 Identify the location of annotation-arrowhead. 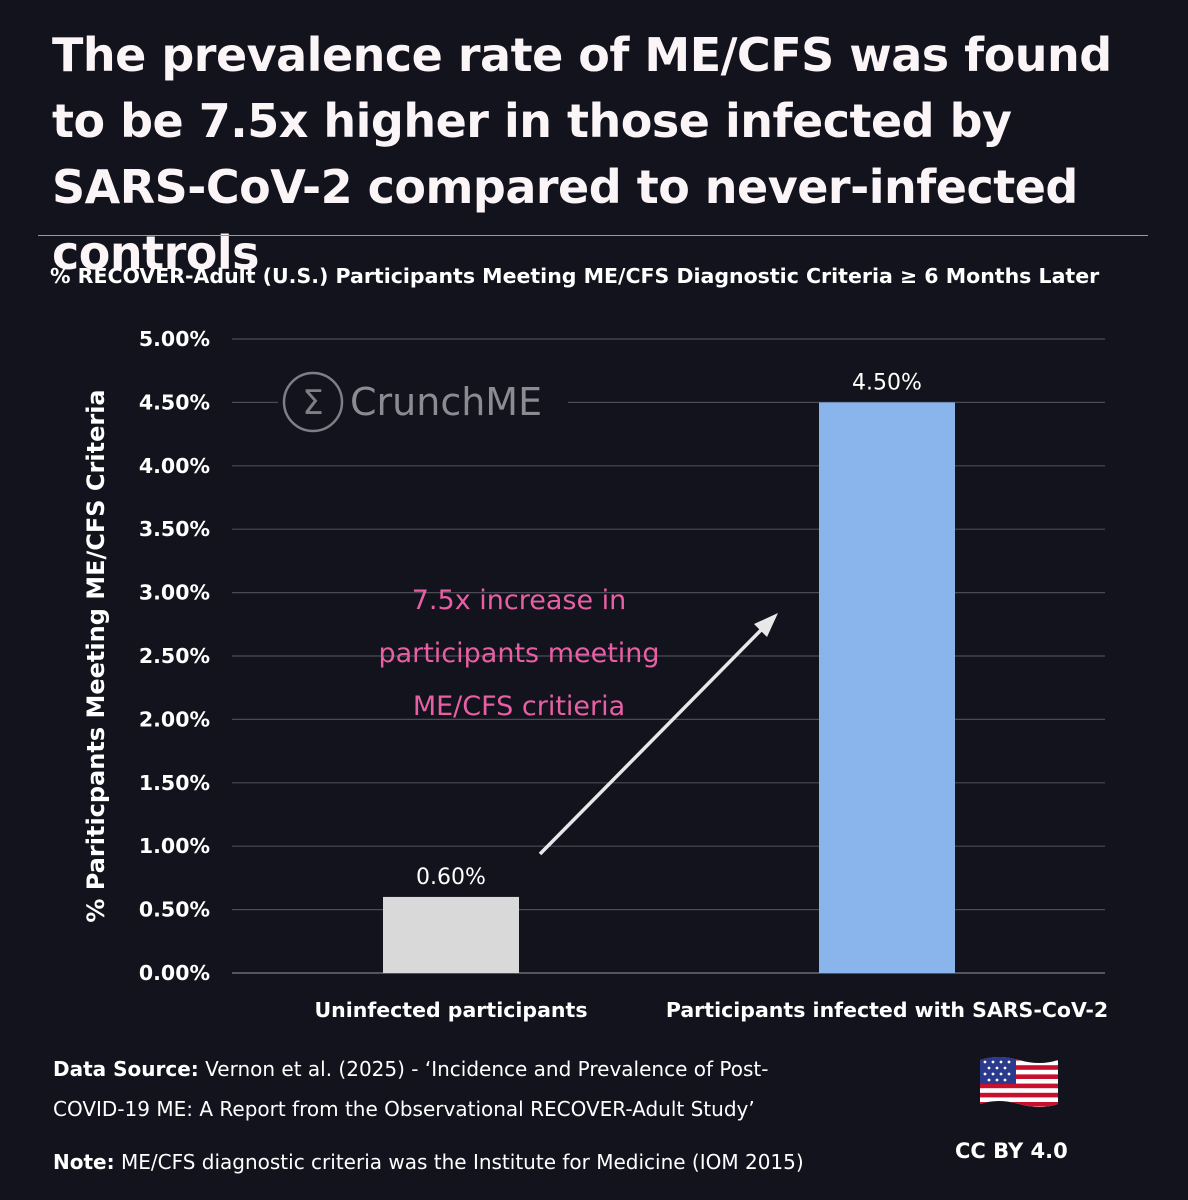
(766, 625).